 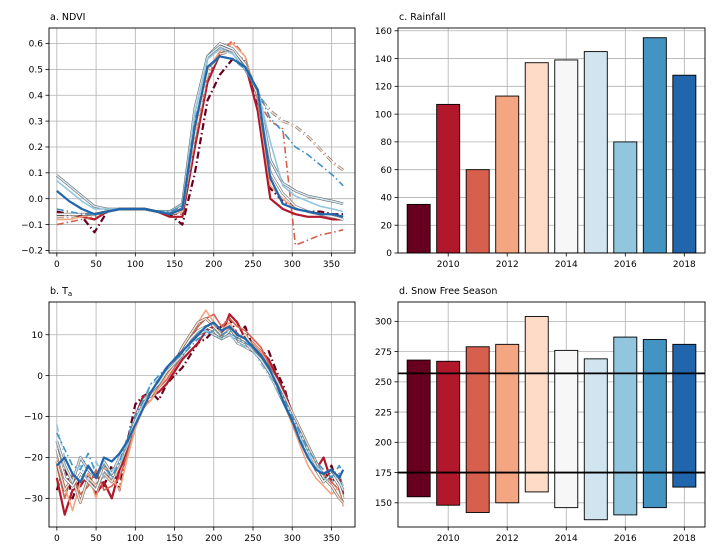 I want to click on snow-free-bar-2012, so click(x=507, y=423).